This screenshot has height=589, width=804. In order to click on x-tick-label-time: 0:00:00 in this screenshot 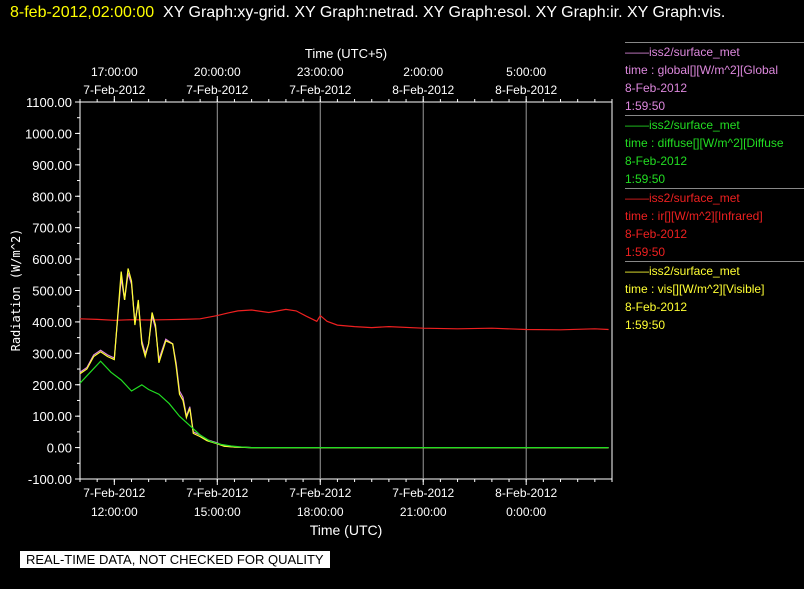, I will do `click(526, 512)`.